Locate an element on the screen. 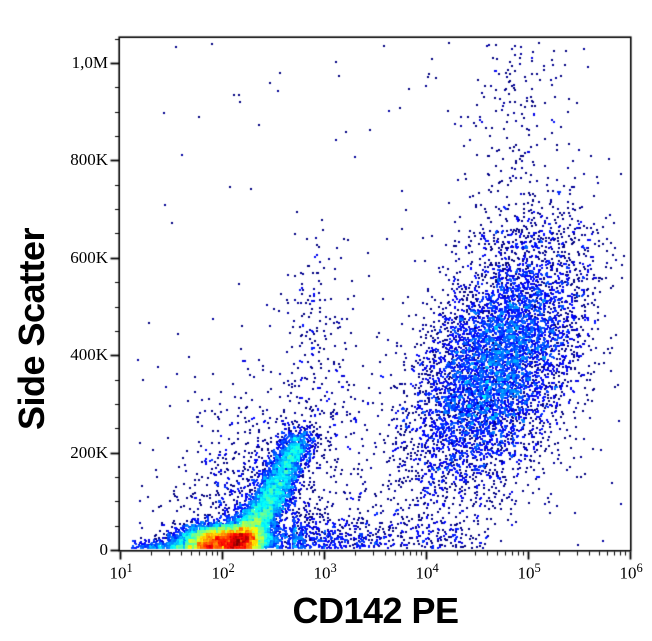 The width and height of the screenshot is (652, 641). x-tick-label-10e3: 10³ is located at coordinates (325, 572).